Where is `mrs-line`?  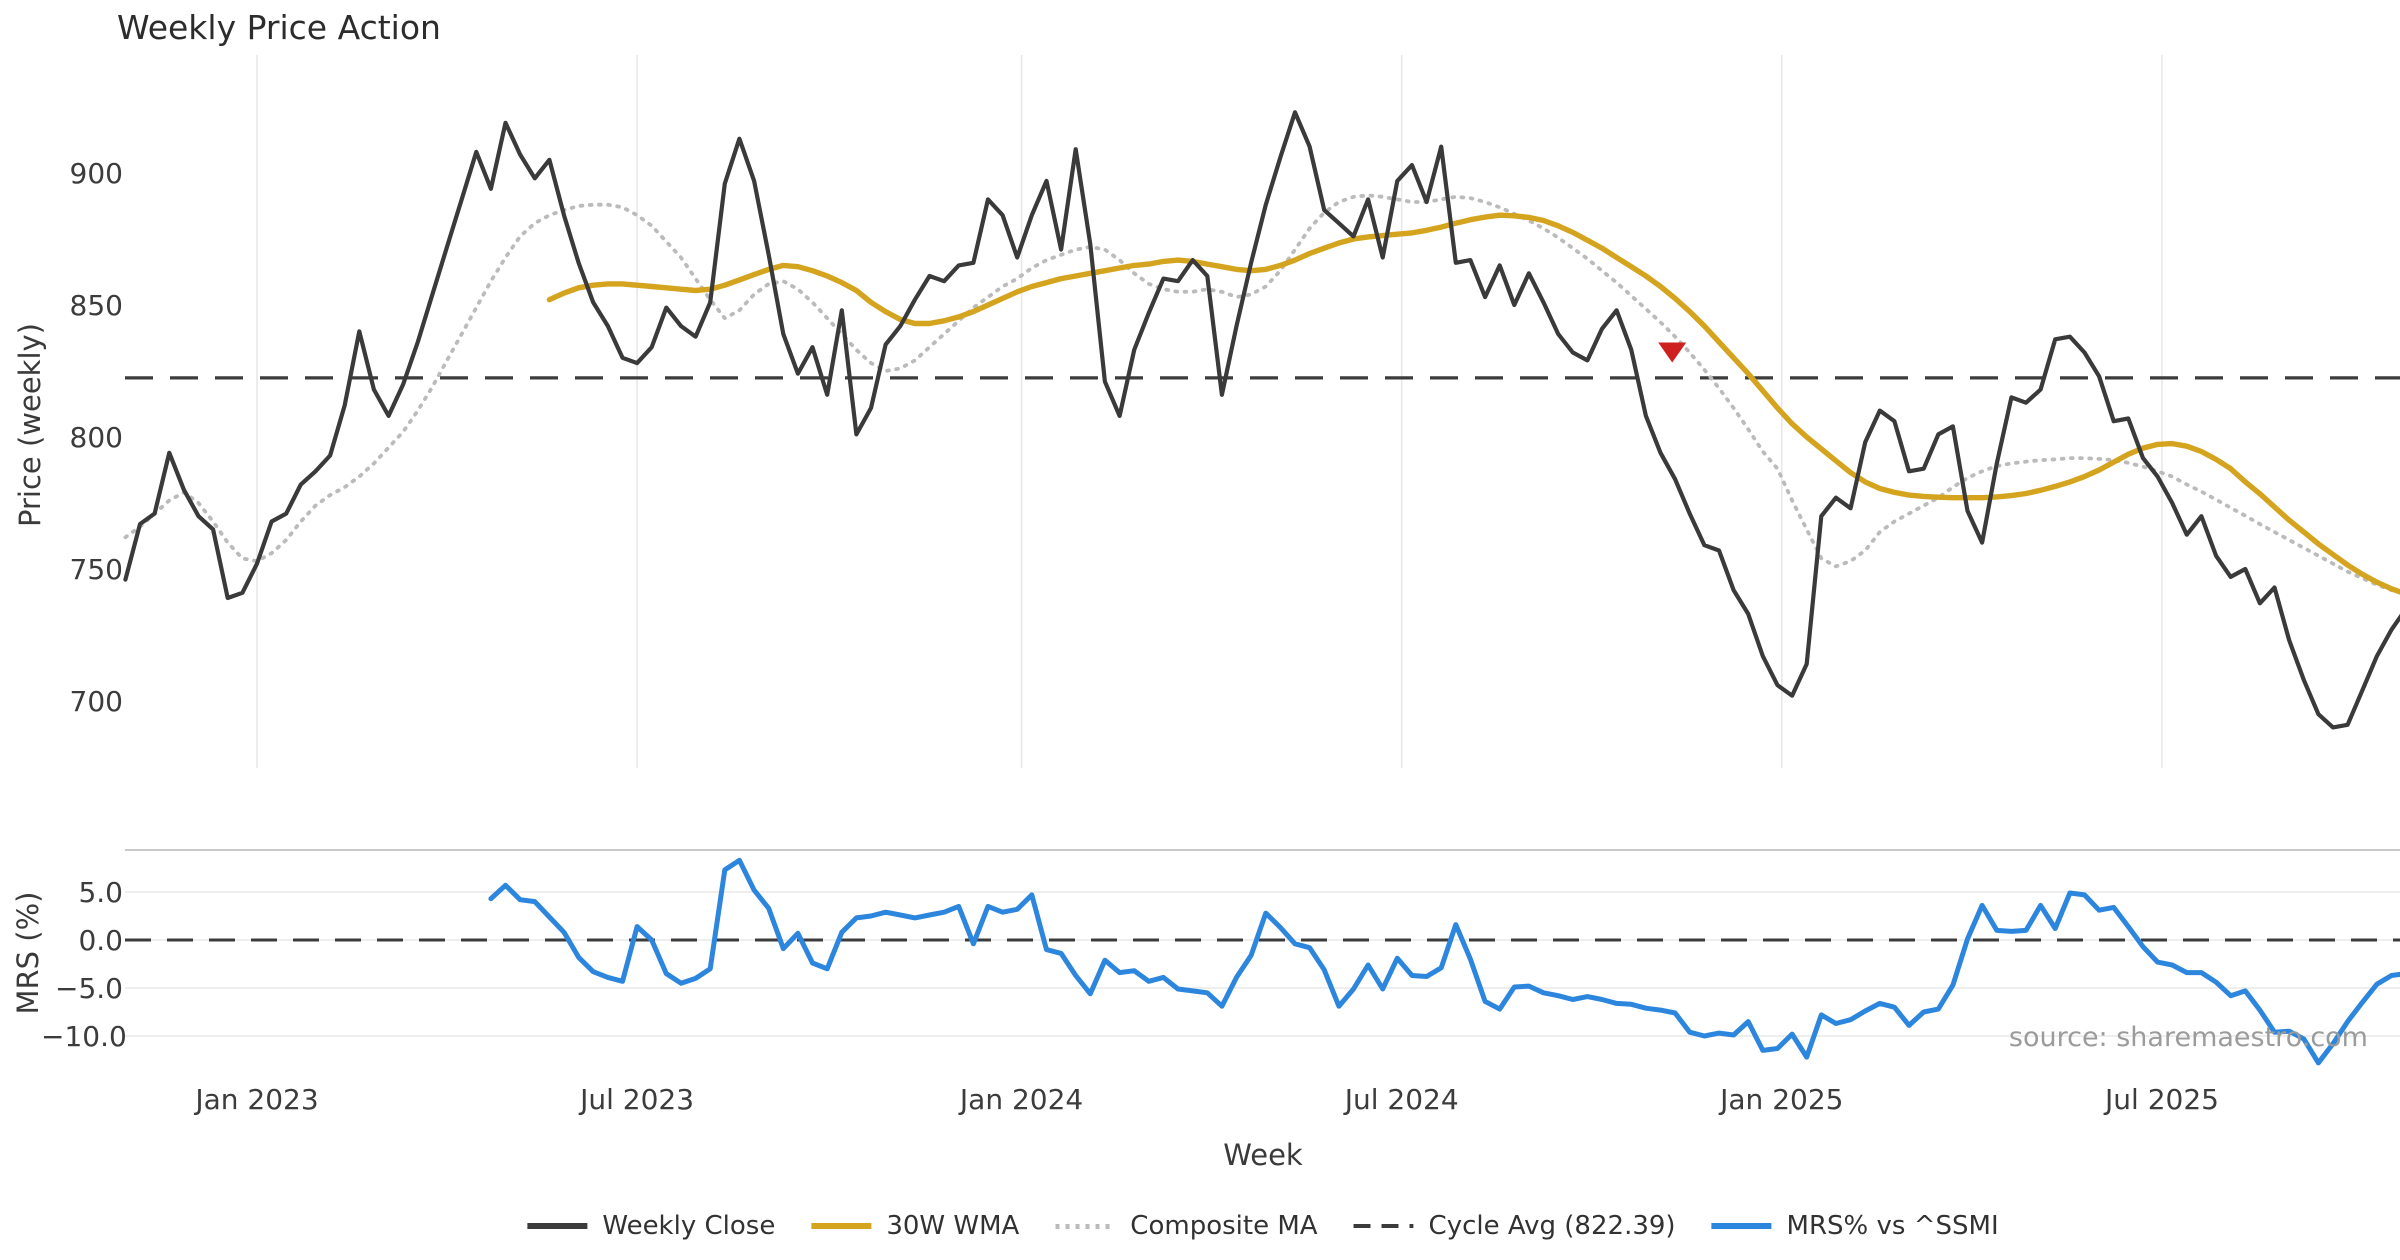 mrs-line is located at coordinates (1444, 961).